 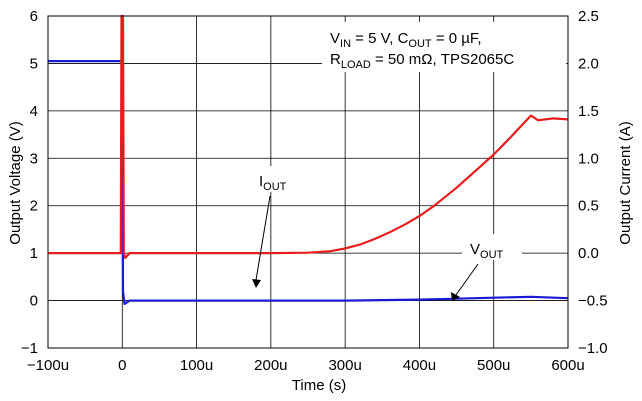 I want to click on y-axis-label-left: Output Voltage (V), so click(x=15, y=182).